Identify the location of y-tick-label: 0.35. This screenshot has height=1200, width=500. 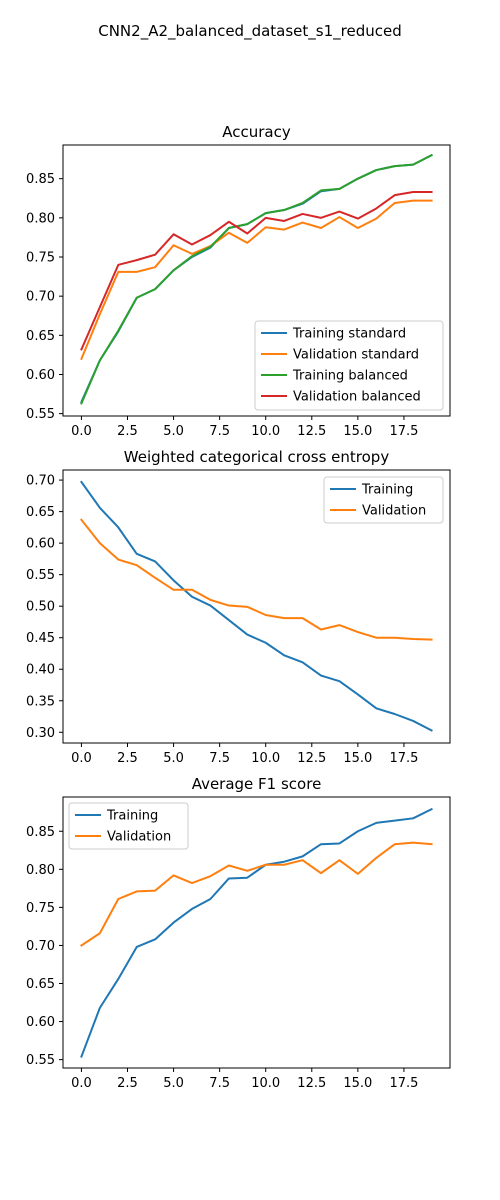
(40, 701).